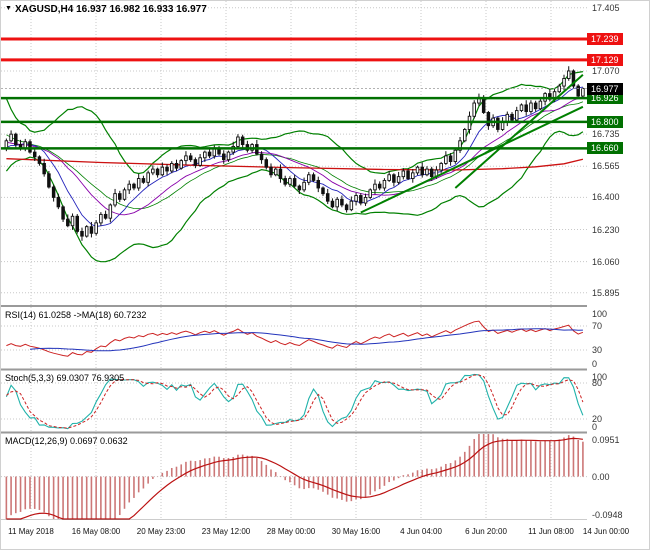  What do you see at coordinates (606, 229) in the screenshot?
I see `price-tick-label: 16.230` at bounding box center [606, 229].